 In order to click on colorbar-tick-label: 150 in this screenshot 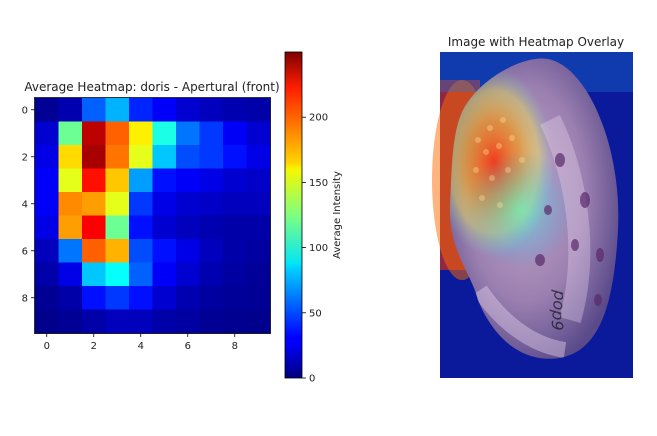, I will do `click(318, 183)`.